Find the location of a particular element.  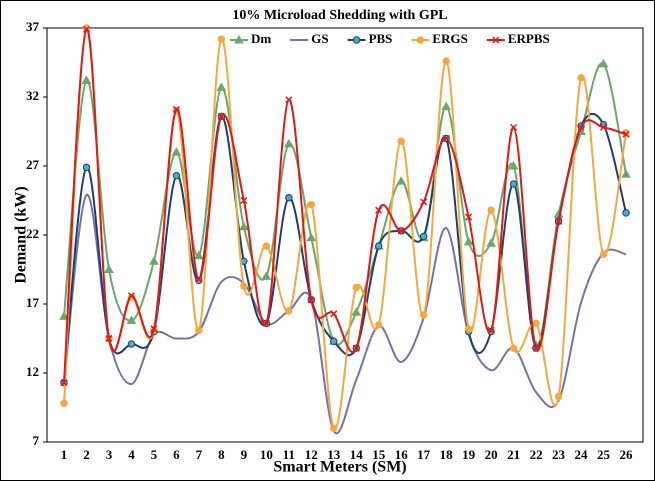

x-tick-label: 3 is located at coordinates (109, 454).